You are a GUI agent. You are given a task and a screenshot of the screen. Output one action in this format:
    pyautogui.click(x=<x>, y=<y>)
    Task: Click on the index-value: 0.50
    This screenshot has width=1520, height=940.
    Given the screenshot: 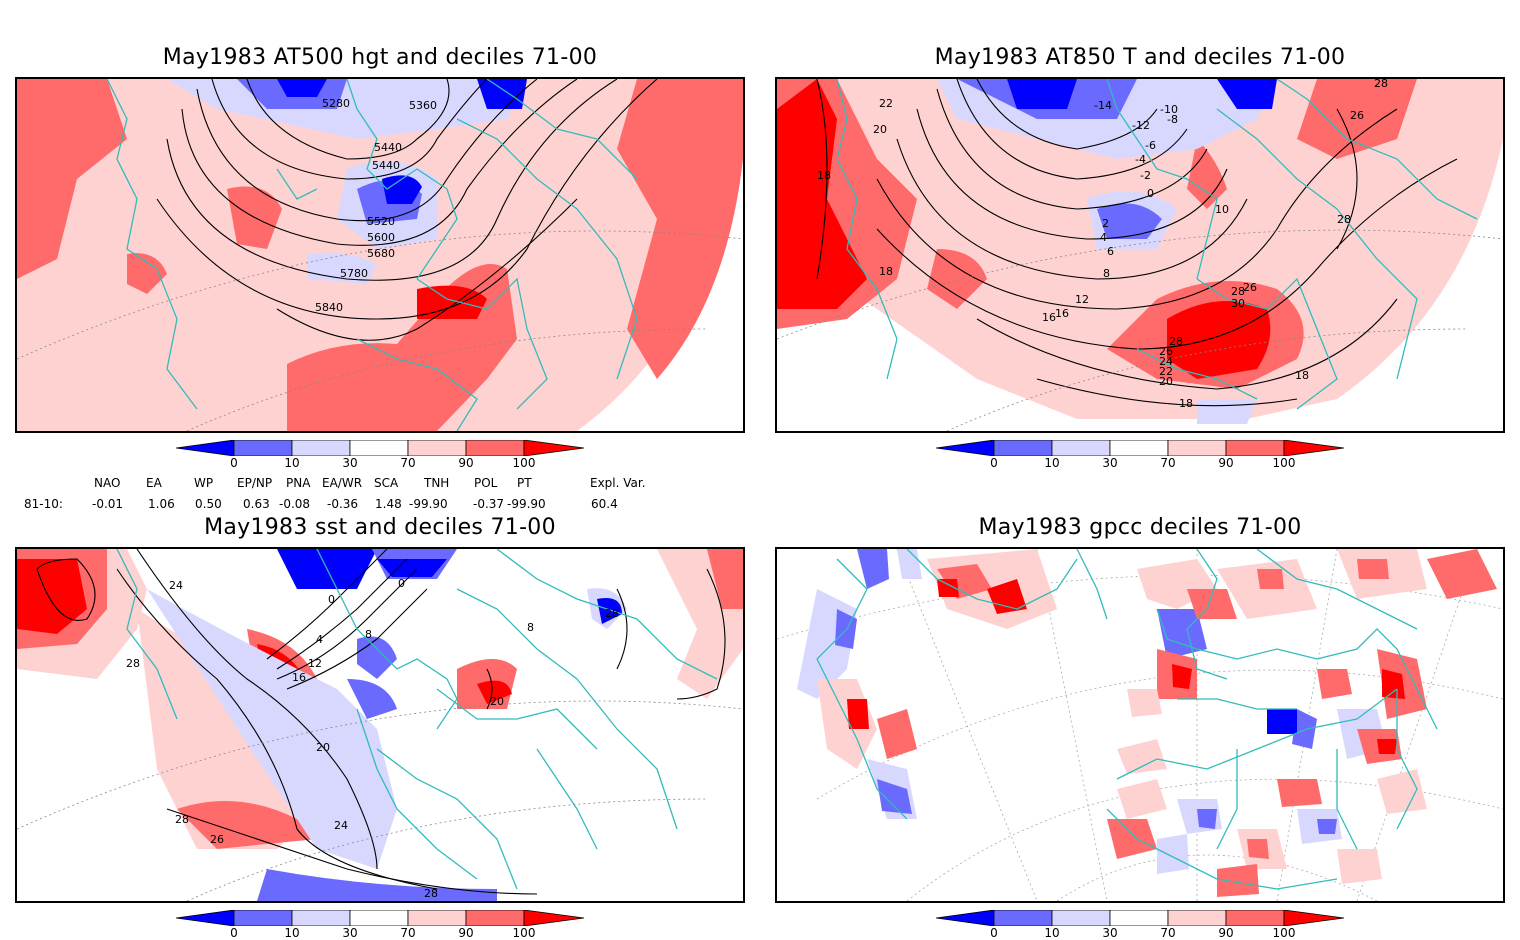 What is the action you would take?
    pyautogui.click(x=208, y=504)
    